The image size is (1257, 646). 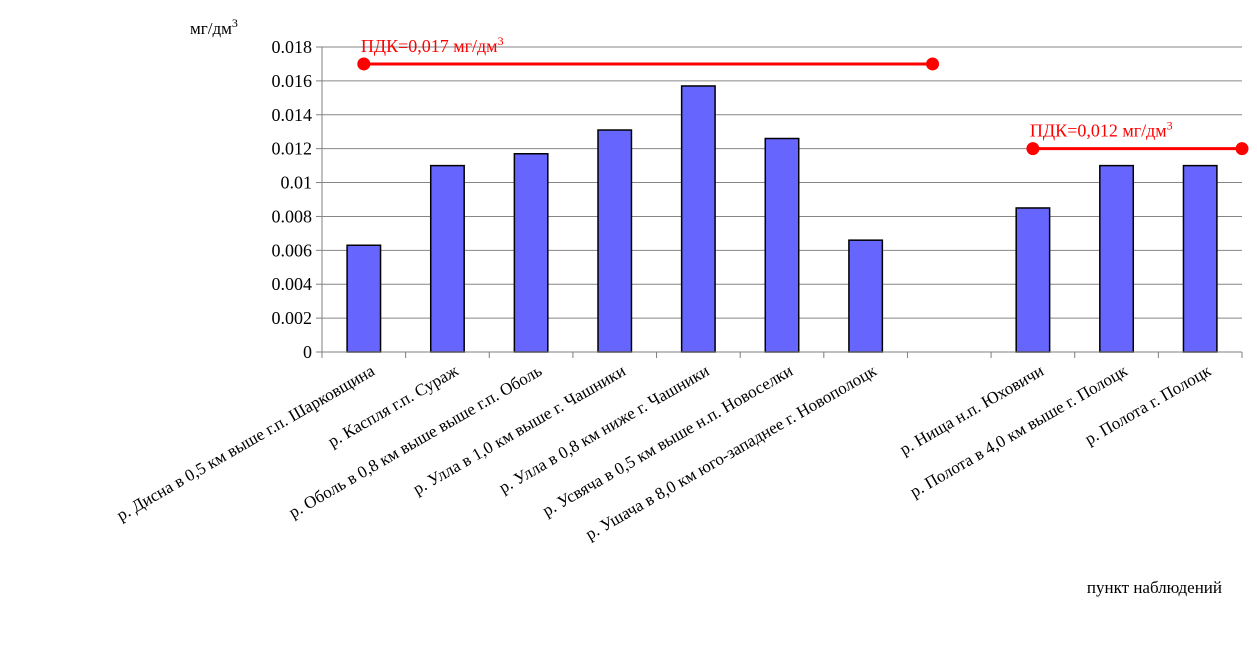 What do you see at coordinates (292, 250) in the screenshot?
I see `y-tick-label: 0.006` at bounding box center [292, 250].